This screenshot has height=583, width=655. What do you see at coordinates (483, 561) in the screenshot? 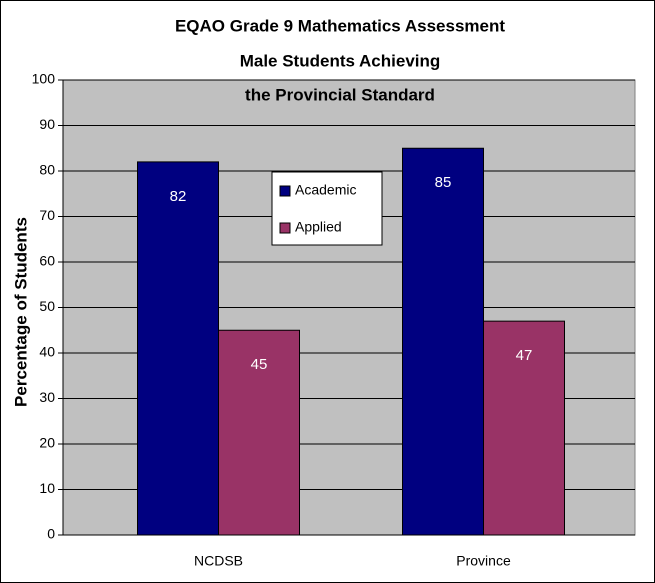
I see `x-tick-label: Province` at bounding box center [483, 561].